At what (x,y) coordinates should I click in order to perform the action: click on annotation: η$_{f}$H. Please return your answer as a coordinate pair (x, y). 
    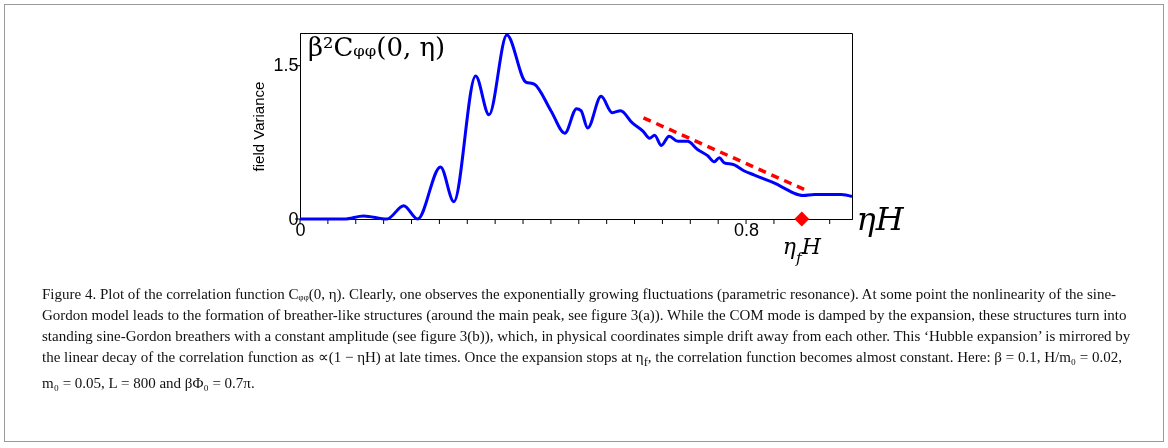
    Looking at the image, I should click on (802, 250).